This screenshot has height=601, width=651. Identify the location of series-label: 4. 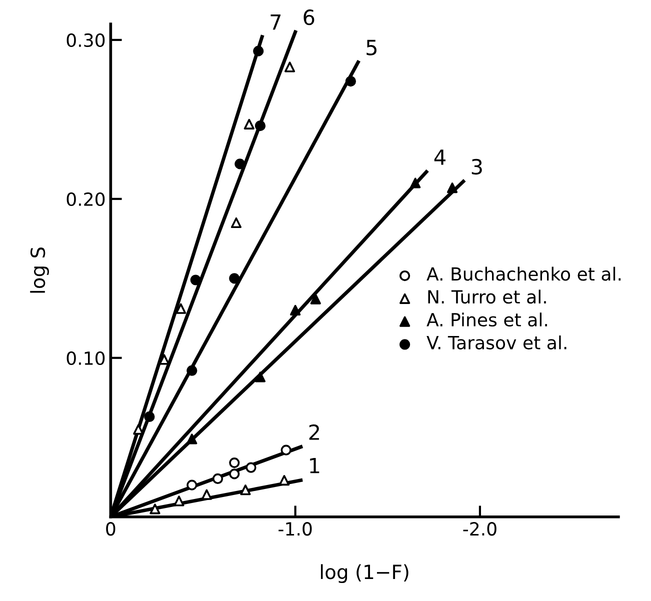
(440, 157).